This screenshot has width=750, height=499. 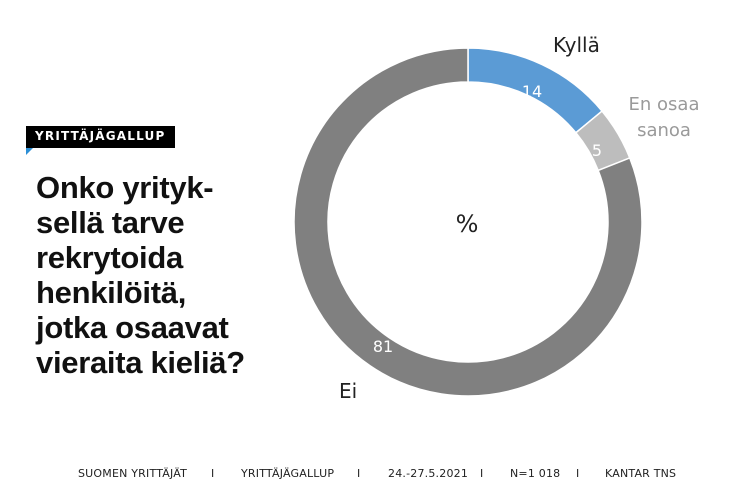 What do you see at coordinates (428, 473) in the screenshot?
I see `footer-dates: 24.-27.5.2021` at bounding box center [428, 473].